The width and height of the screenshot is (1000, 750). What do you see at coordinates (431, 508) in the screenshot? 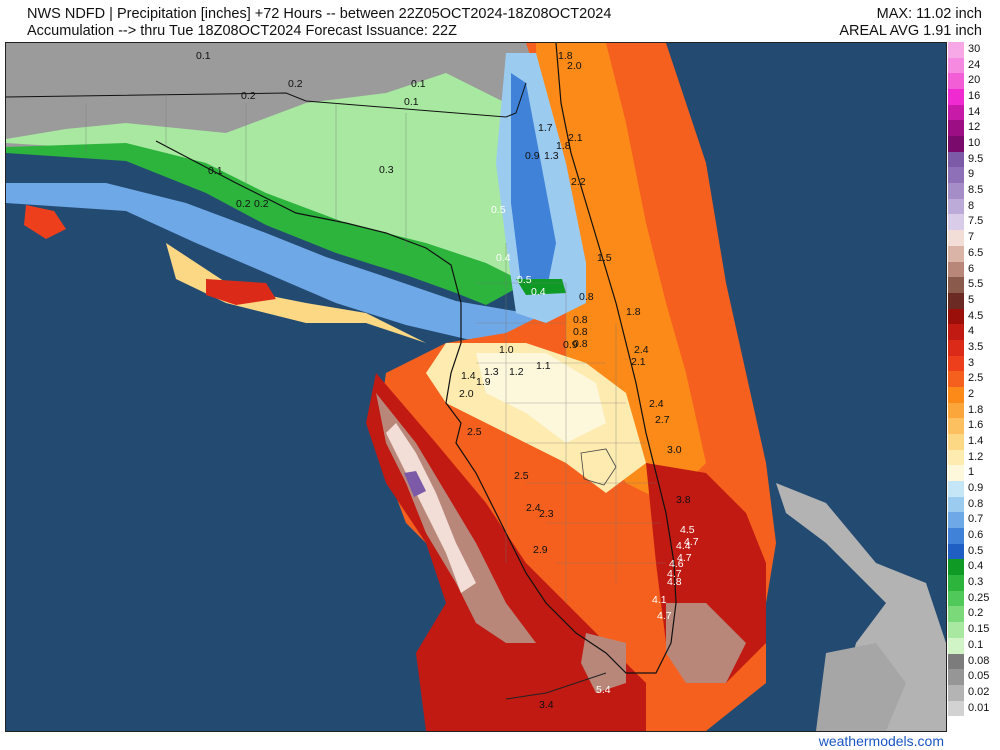
I see `southwest-pale` at bounding box center [431, 508].